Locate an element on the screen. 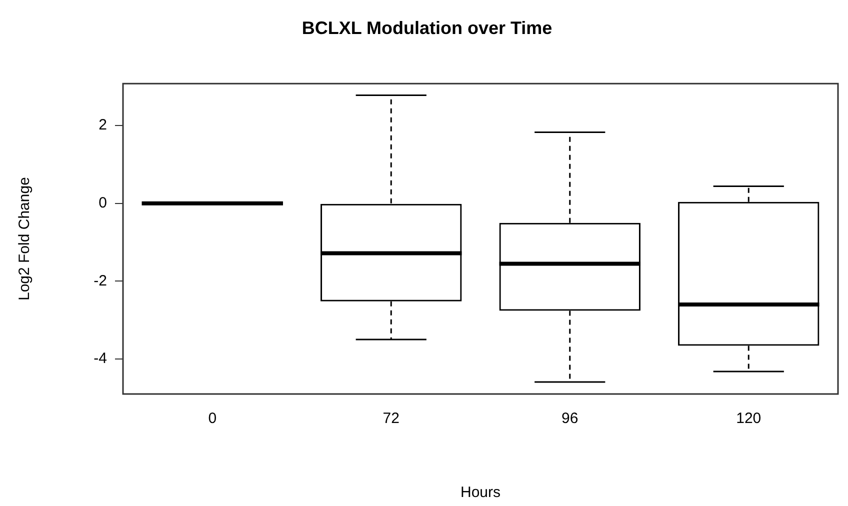 This screenshot has width=848, height=506. x-tick-label: 120 is located at coordinates (749, 419).